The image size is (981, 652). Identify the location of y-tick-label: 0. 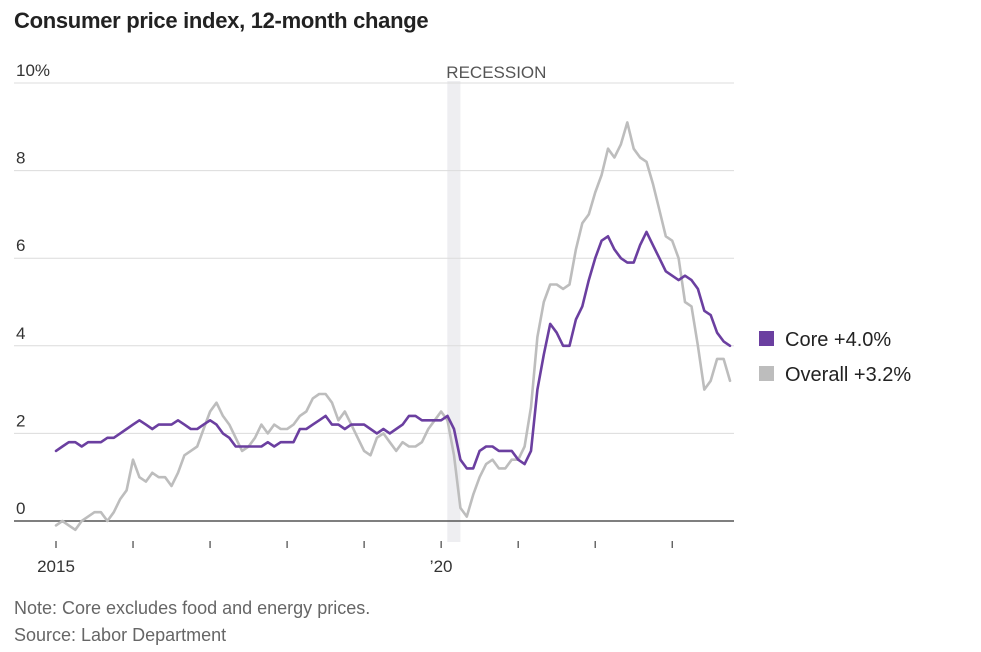
(20, 508).